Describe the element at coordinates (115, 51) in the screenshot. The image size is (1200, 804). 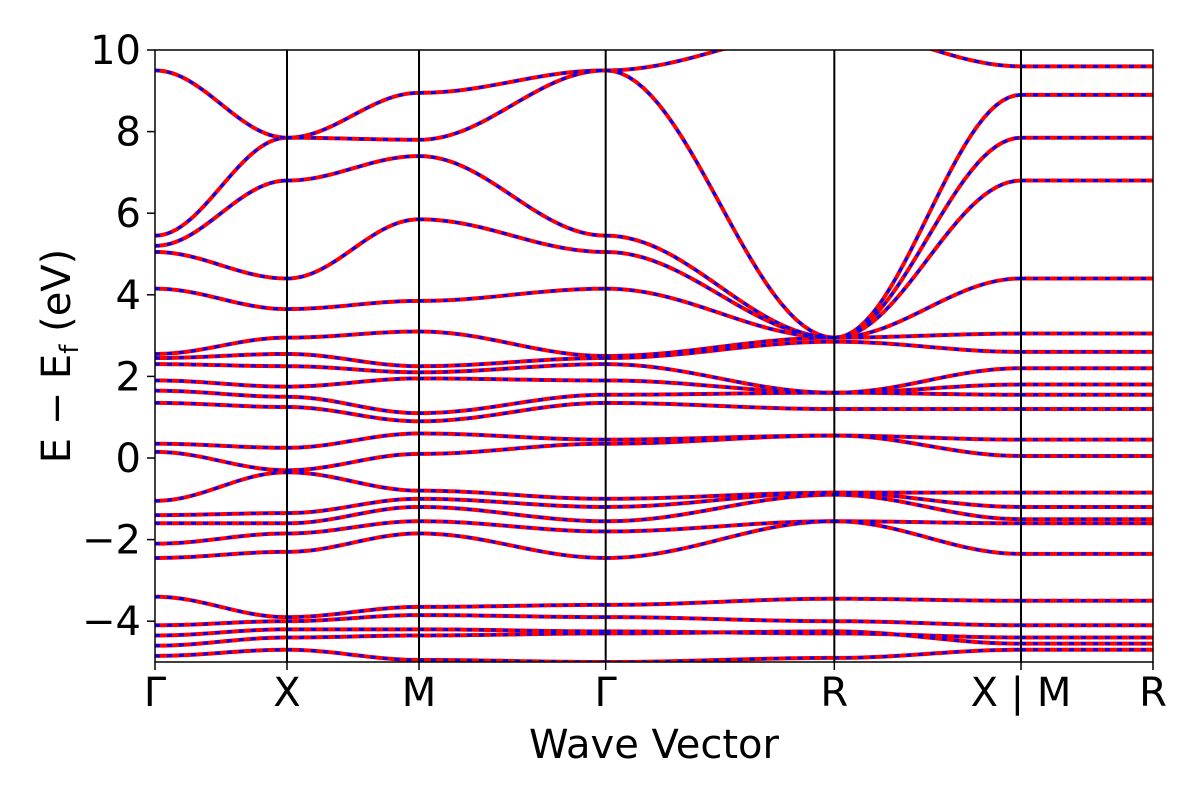
I see `y-tick-label-0: 10` at that location.